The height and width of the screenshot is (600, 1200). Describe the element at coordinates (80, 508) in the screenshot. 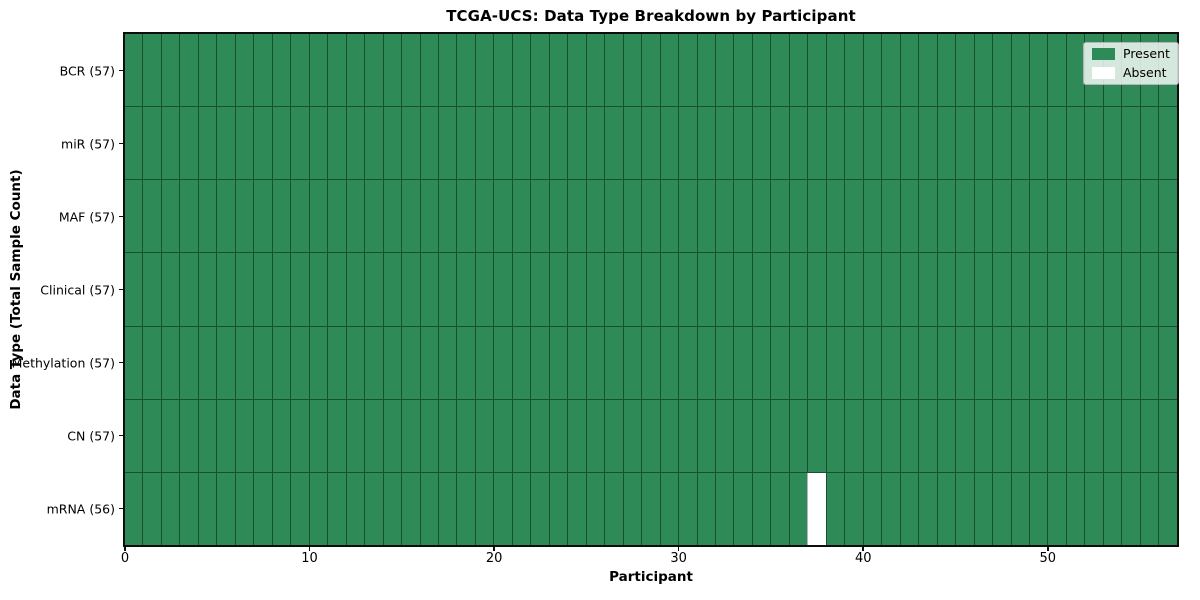

I see `y-tick-label: mRNA (56)` at that location.